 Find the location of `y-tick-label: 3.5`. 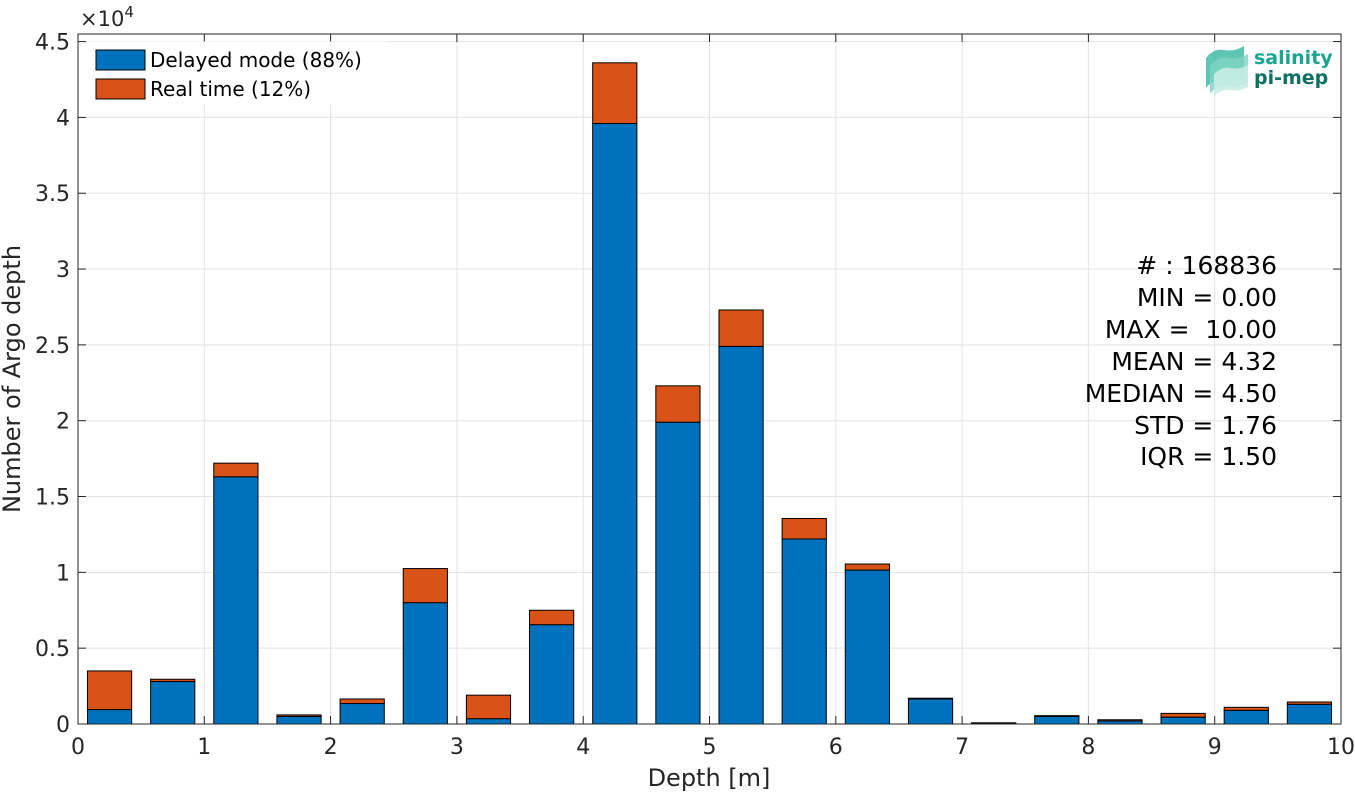

y-tick-label: 3.5 is located at coordinates (52, 194).